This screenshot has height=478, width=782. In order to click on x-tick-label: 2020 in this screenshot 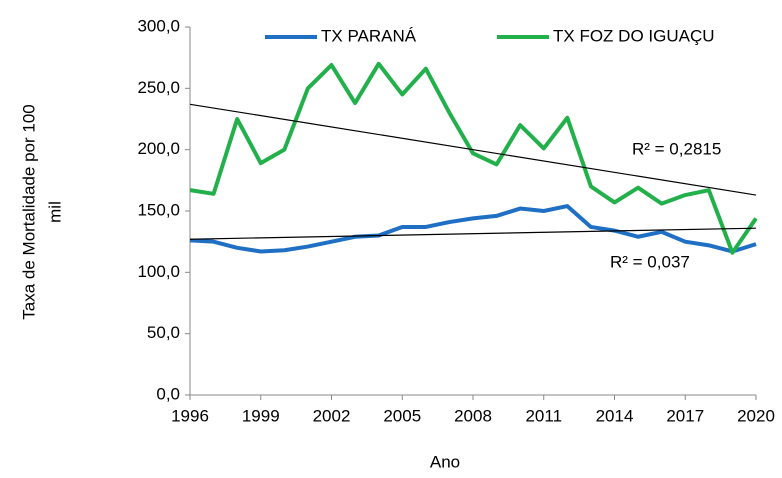, I will do `click(756, 415)`.